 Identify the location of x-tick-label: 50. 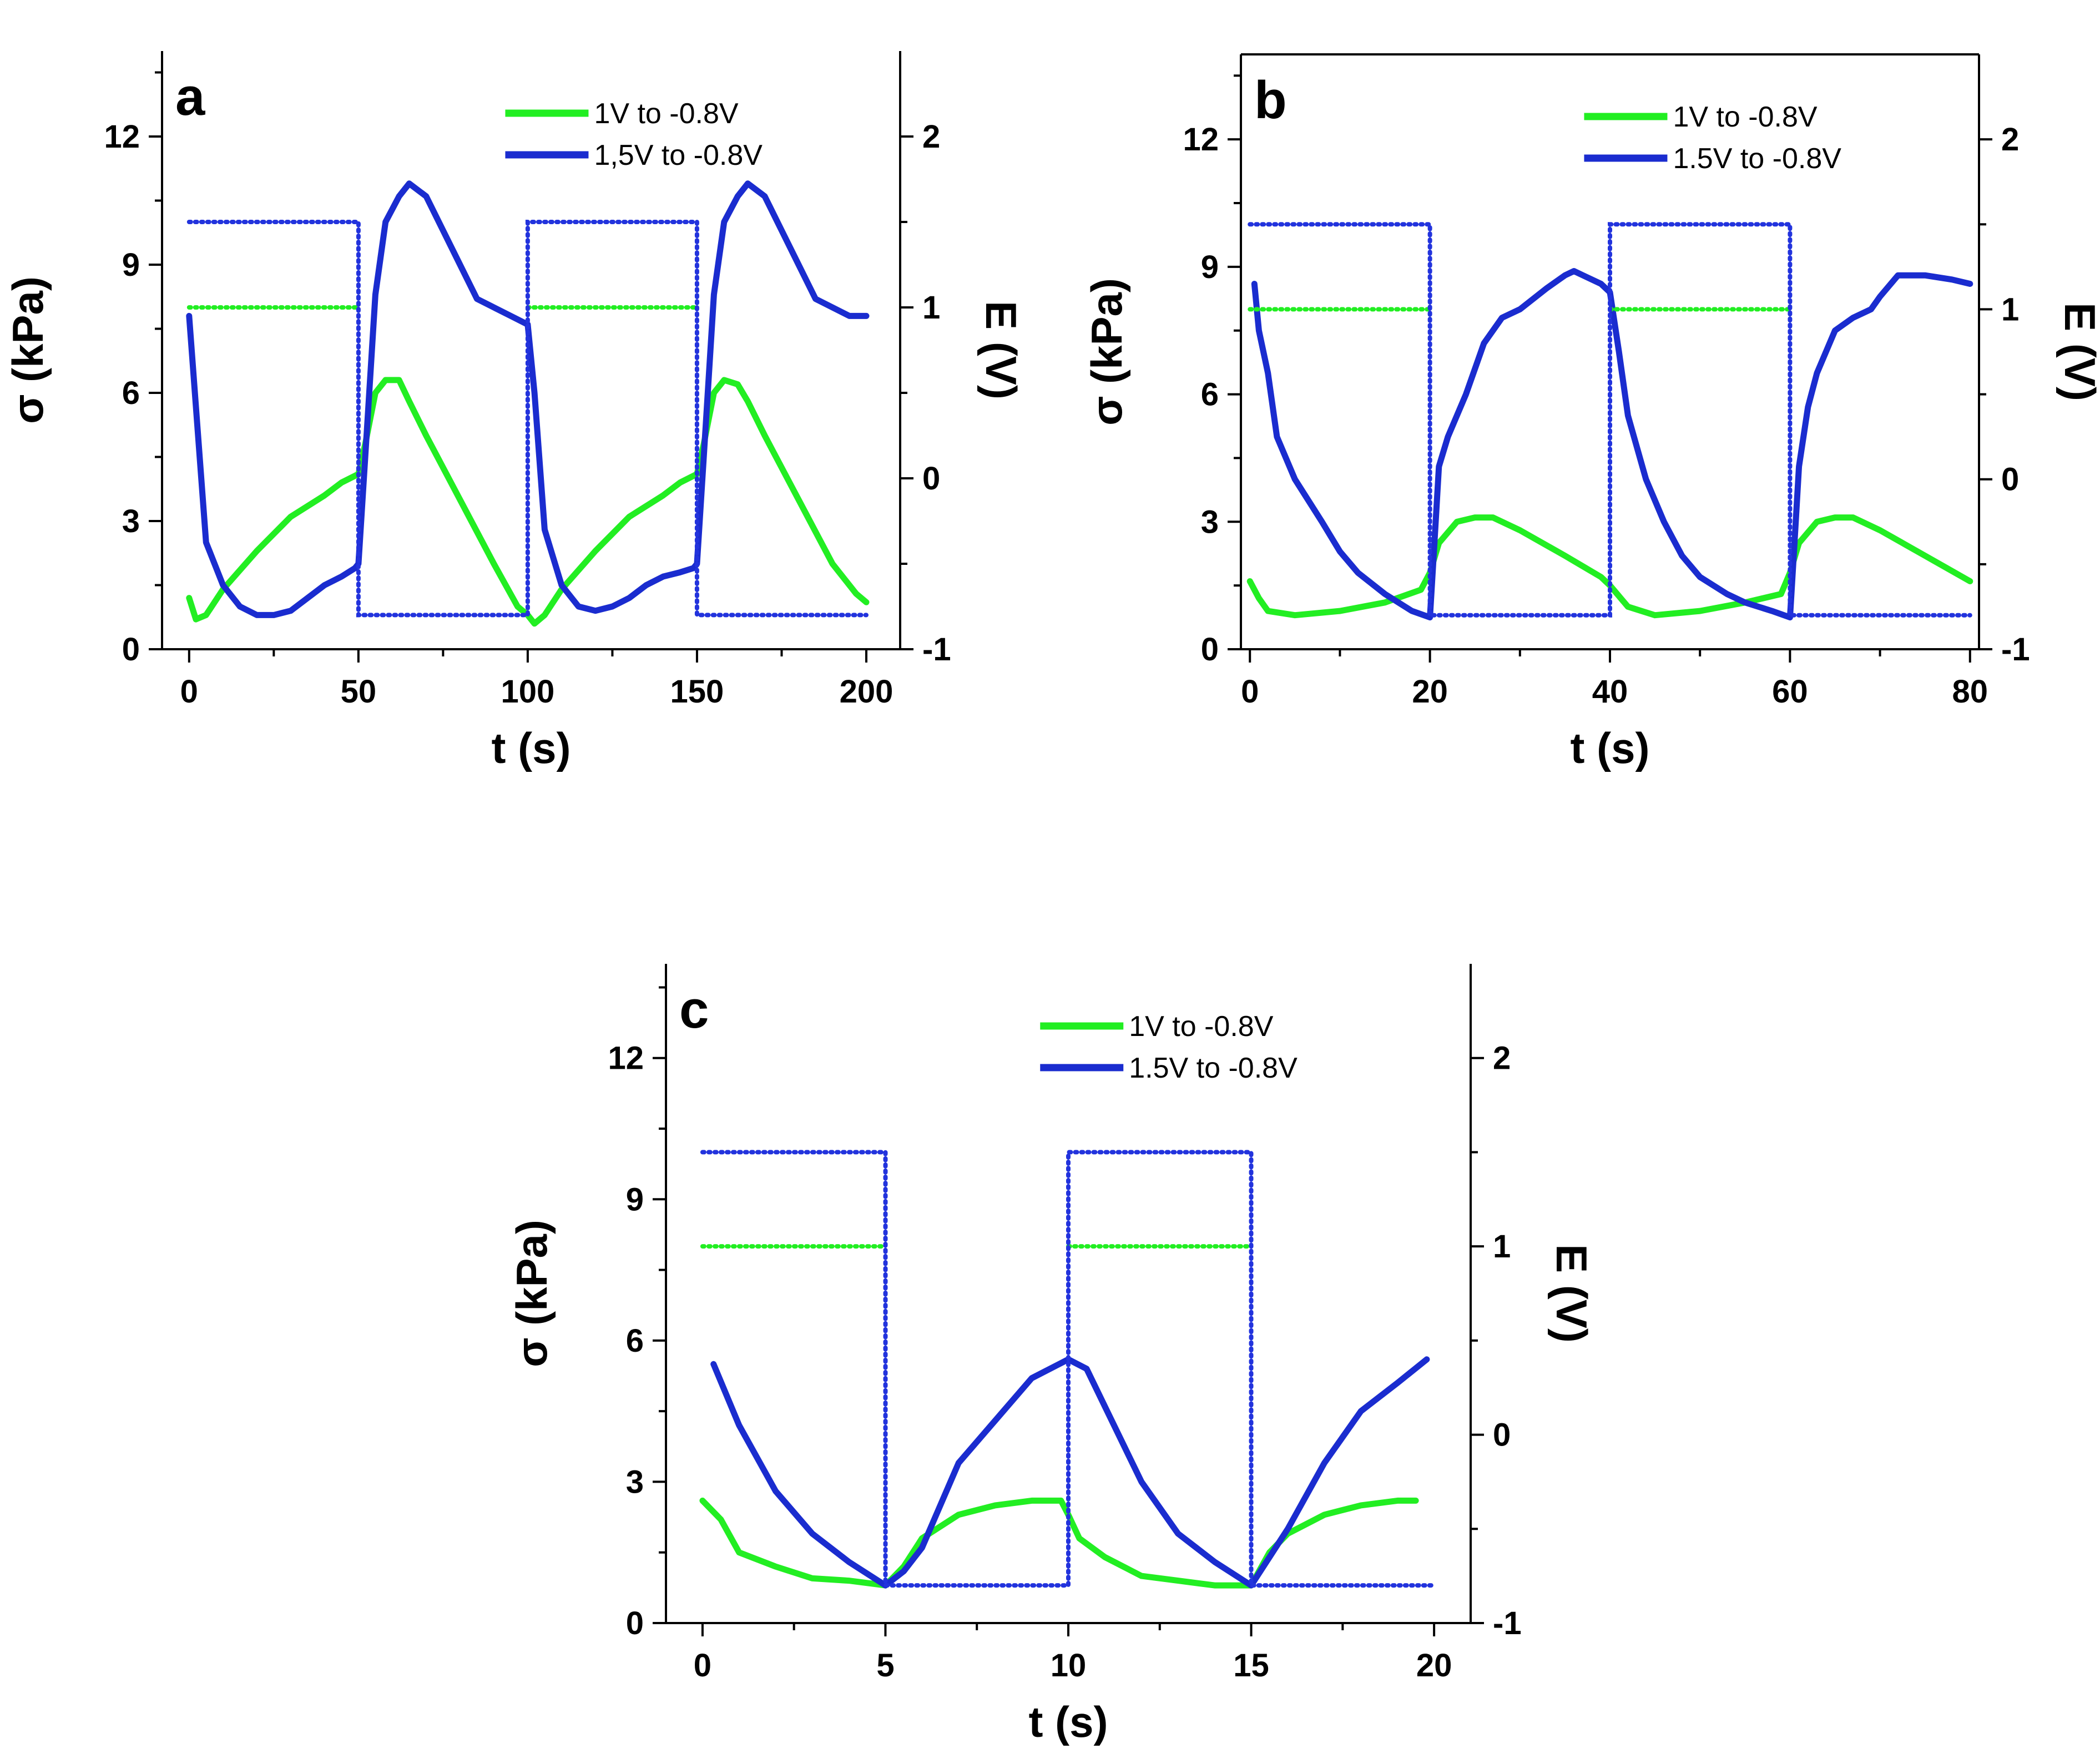
(359, 692).